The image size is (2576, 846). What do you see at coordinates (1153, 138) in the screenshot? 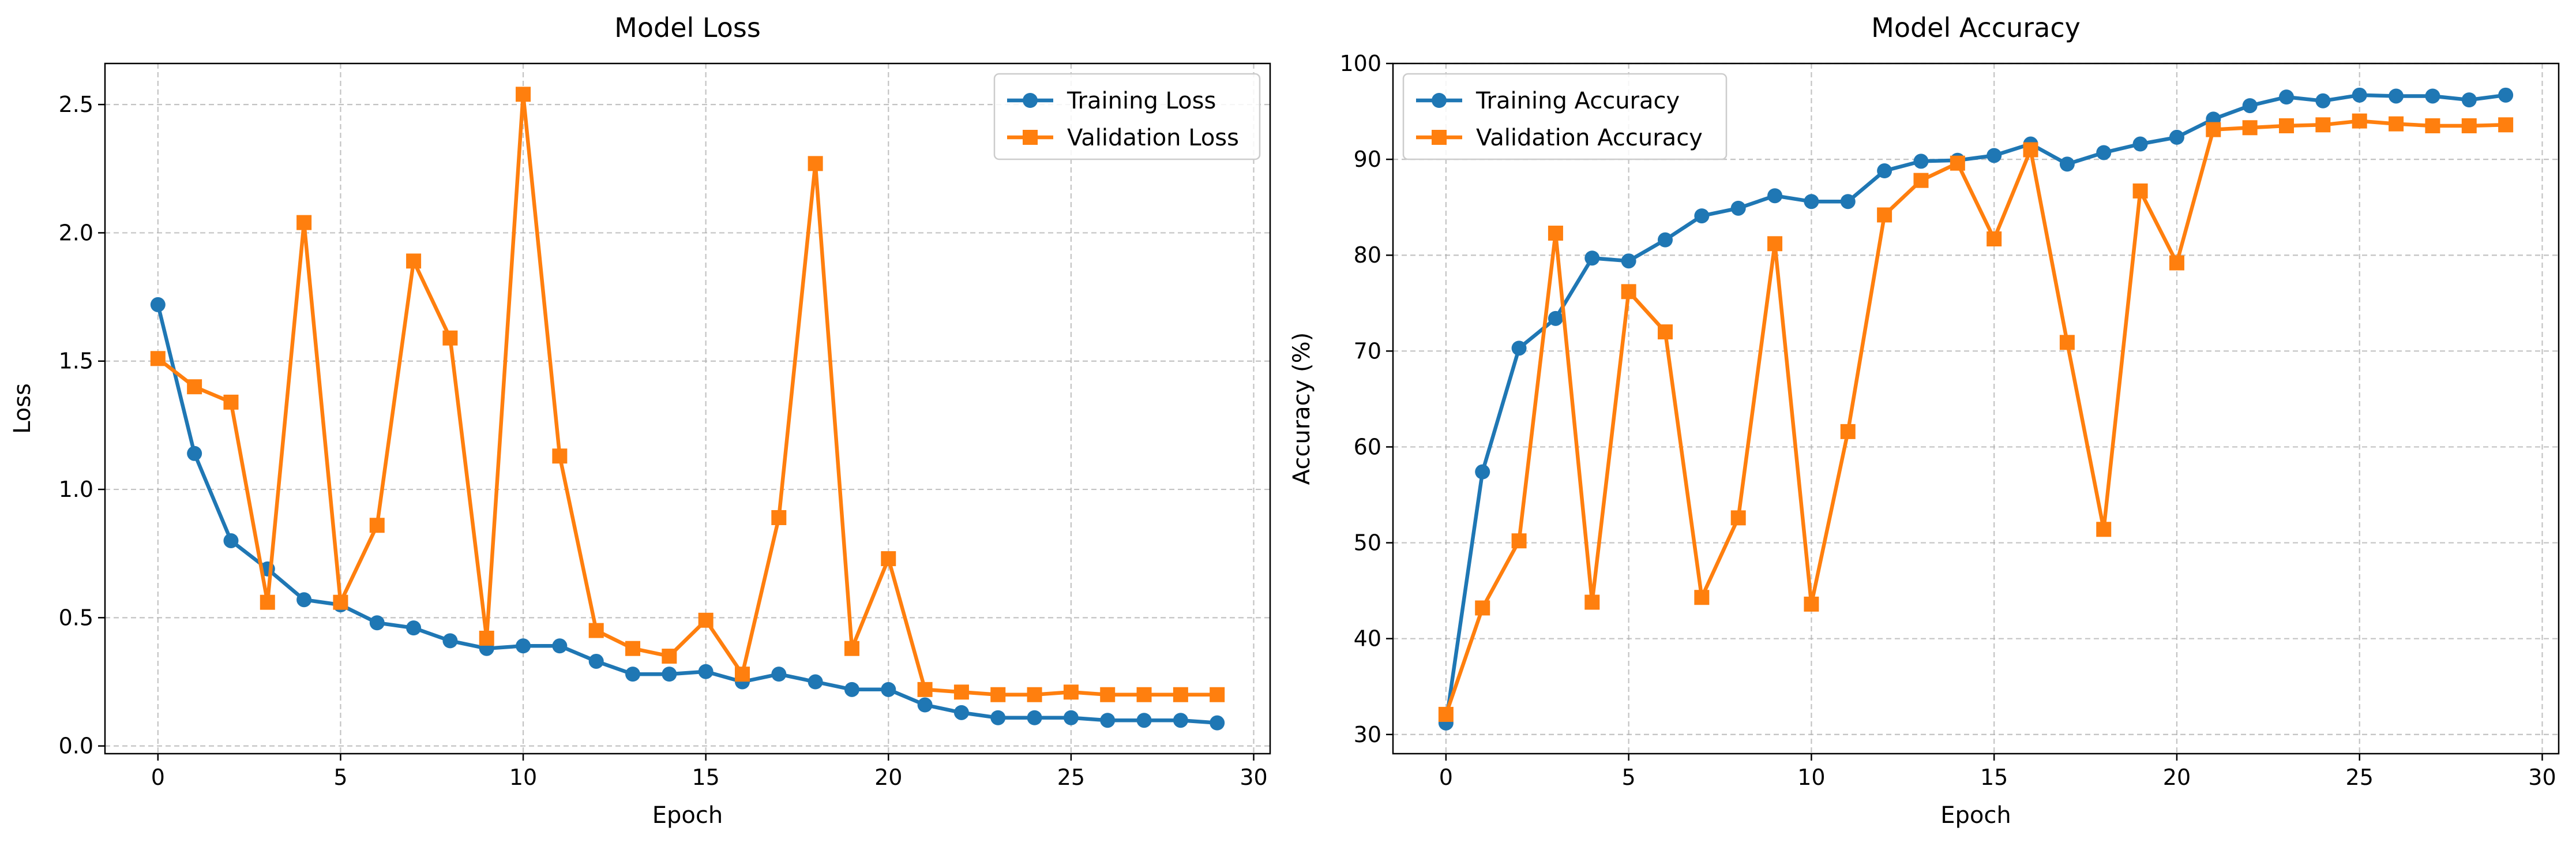
I see `legend-label: Validation Loss` at bounding box center [1153, 138].